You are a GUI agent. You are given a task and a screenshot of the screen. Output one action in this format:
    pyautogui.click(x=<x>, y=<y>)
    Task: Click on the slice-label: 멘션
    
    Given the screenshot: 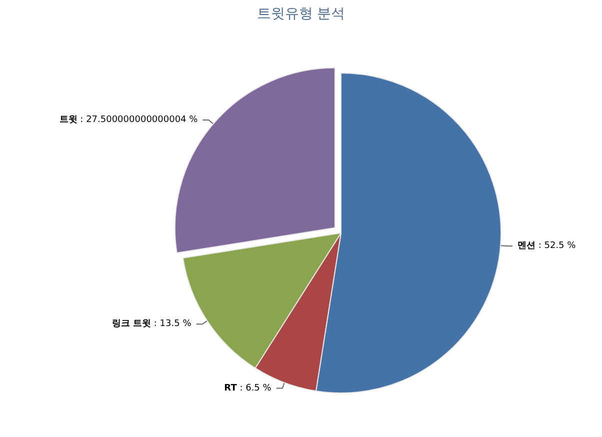 What is the action you would take?
    pyautogui.click(x=526, y=246)
    